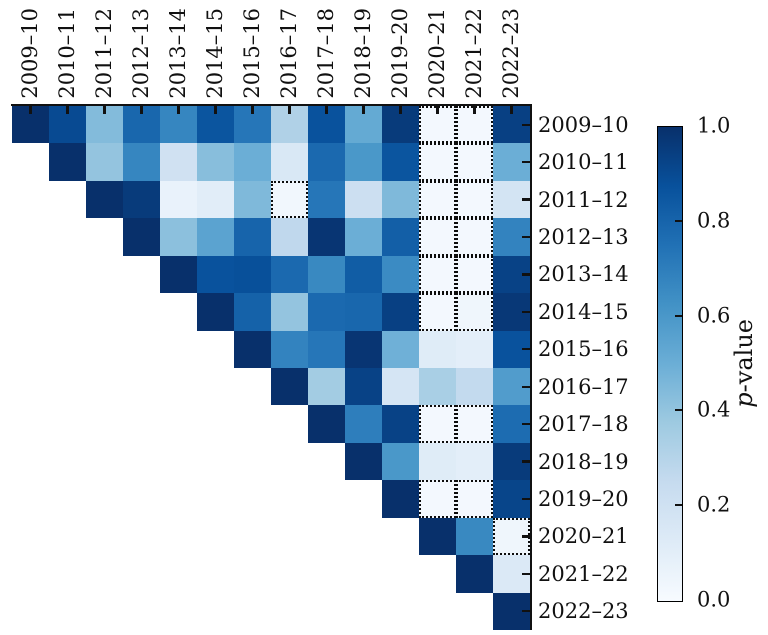 The height and width of the screenshot is (635, 768). I want to click on colorbar-tick-label: 0.0, so click(714, 599).